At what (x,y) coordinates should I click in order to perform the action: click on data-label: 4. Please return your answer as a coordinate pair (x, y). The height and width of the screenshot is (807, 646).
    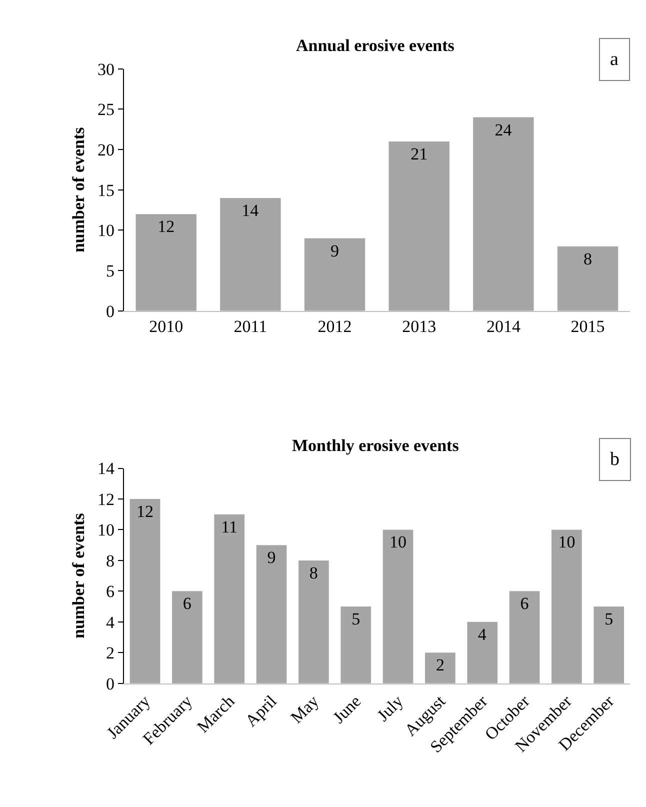
    Looking at the image, I should click on (482, 634).